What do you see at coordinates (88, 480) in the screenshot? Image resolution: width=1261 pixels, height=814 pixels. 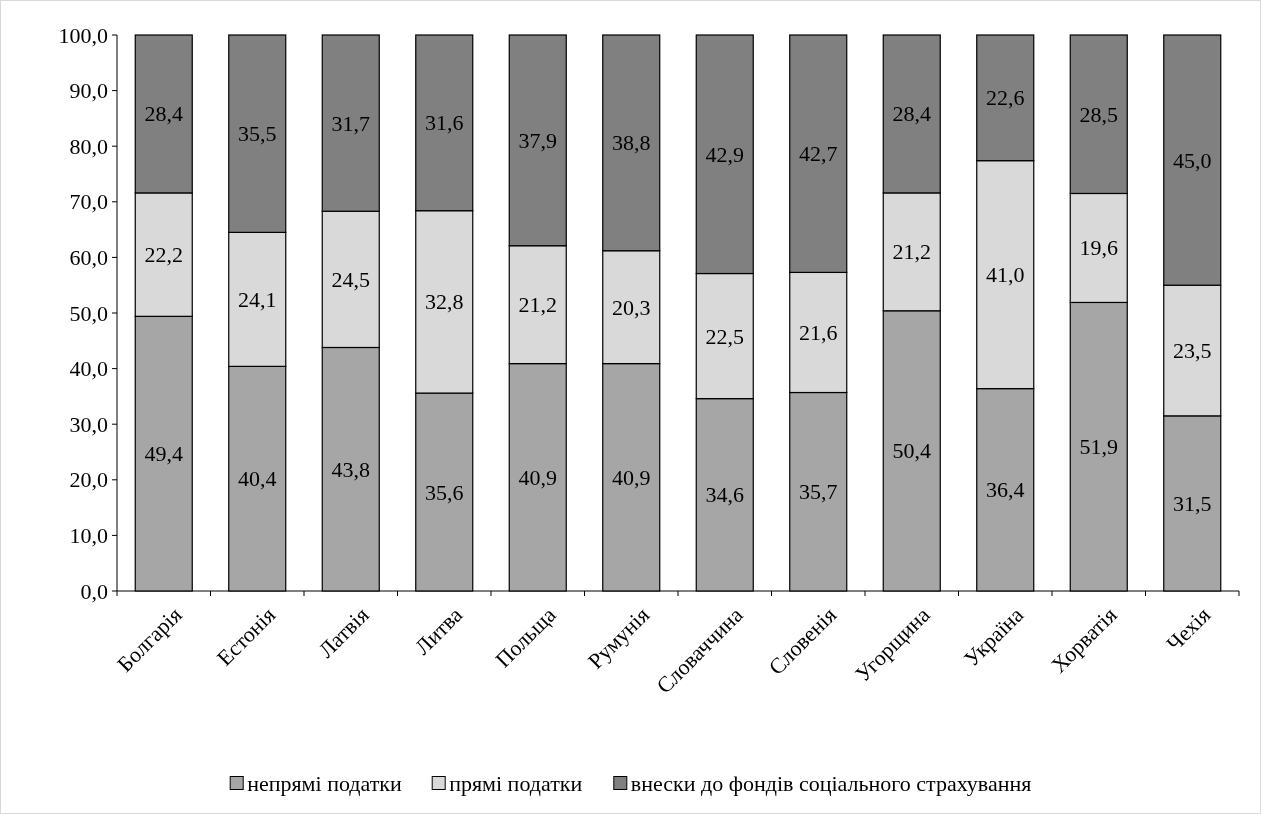 I see `y-tick-label: 20,0` at bounding box center [88, 480].